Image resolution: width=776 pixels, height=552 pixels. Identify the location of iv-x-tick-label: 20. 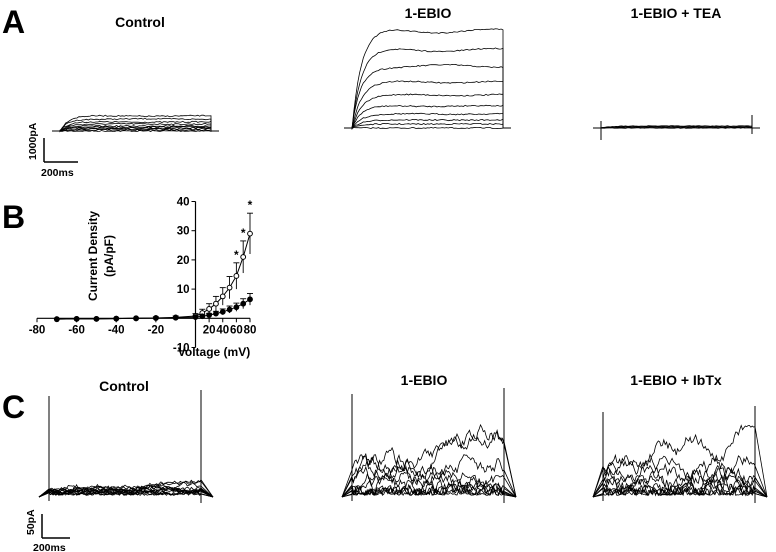
(209, 330).